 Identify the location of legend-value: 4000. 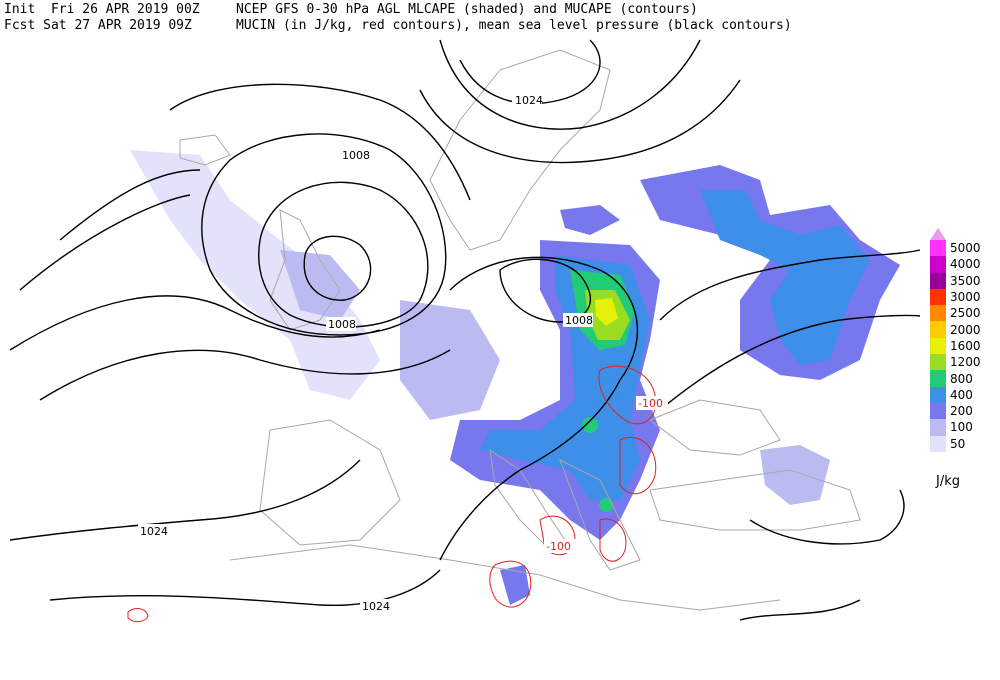
(965, 264).